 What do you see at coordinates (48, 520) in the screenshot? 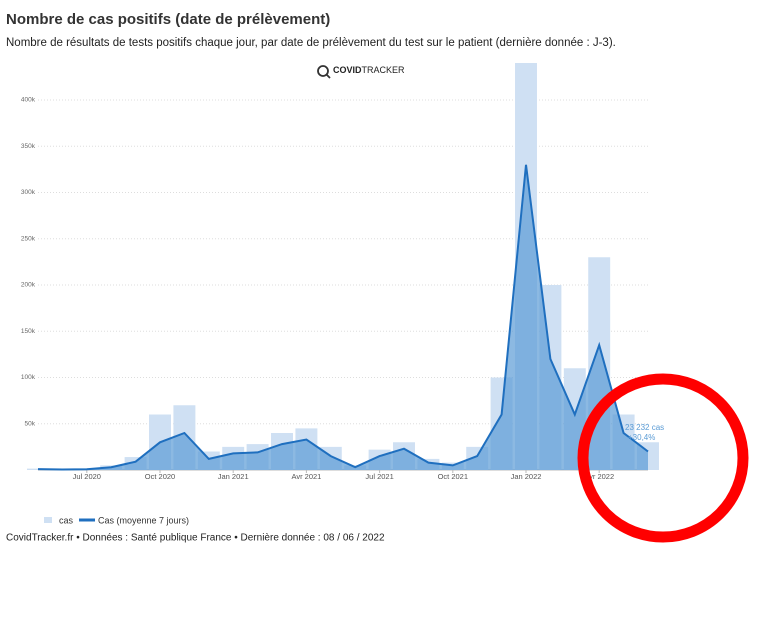
I see `legend-swatch` at bounding box center [48, 520].